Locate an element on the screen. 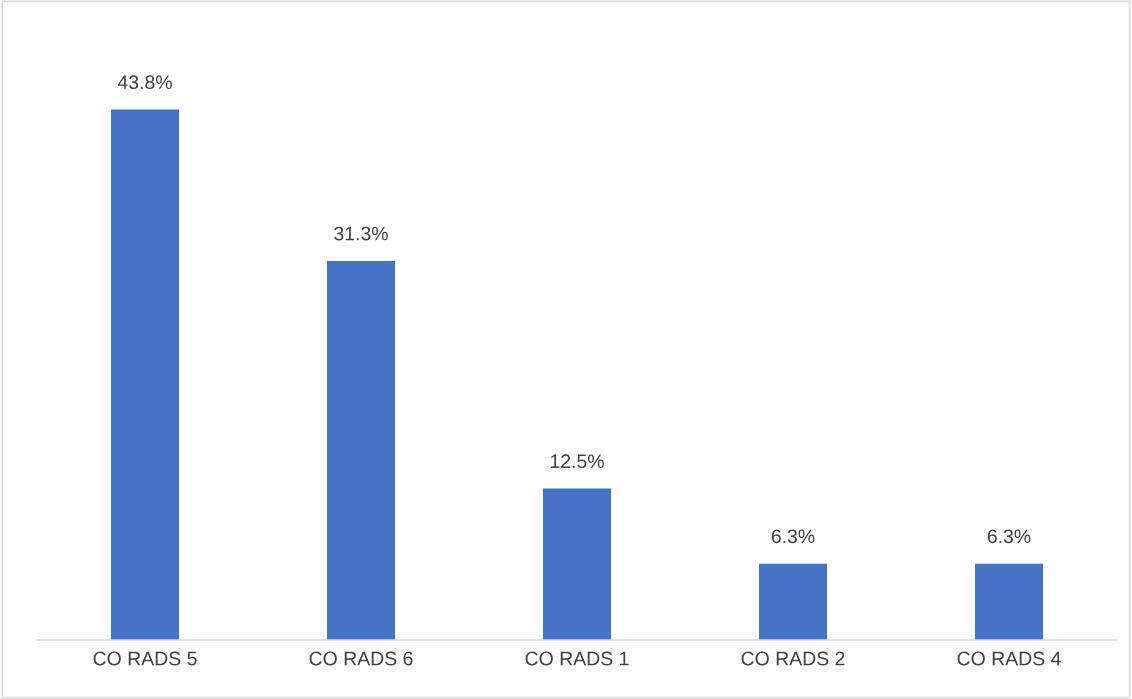 Image resolution: width=1132 pixels, height=699 pixels. x-tick-label: CO RADS 4 is located at coordinates (1009, 658).